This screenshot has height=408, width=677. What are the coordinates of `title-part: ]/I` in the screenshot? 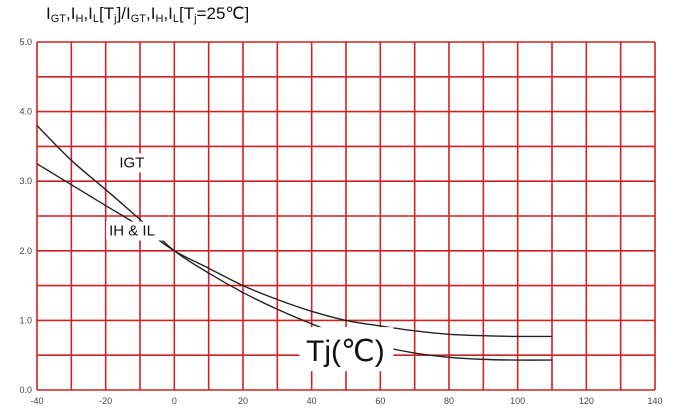 It's located at (123, 13).